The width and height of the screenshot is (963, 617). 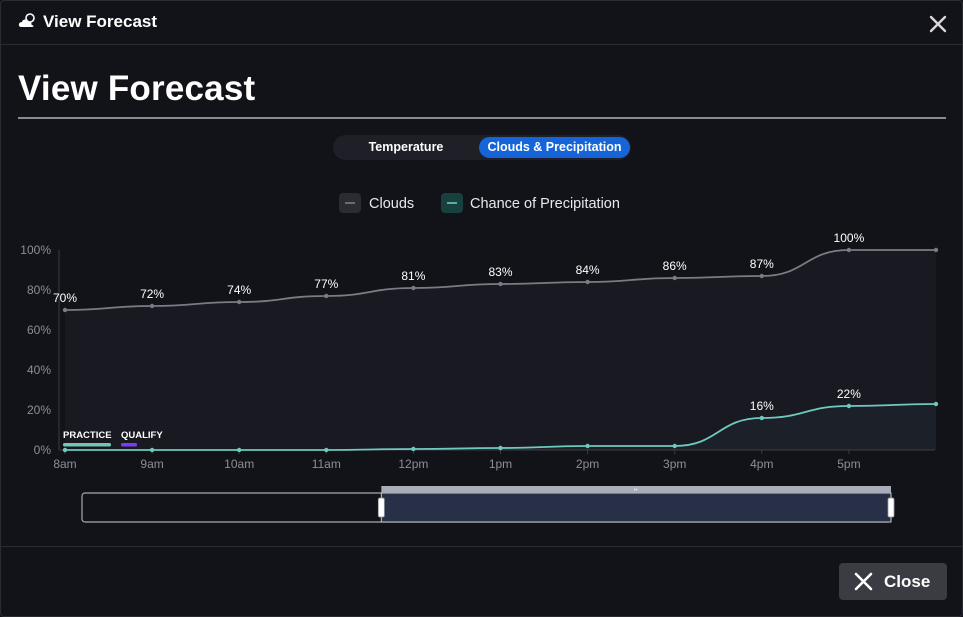 I want to click on x-tick-label: 5pm, so click(x=848, y=464).